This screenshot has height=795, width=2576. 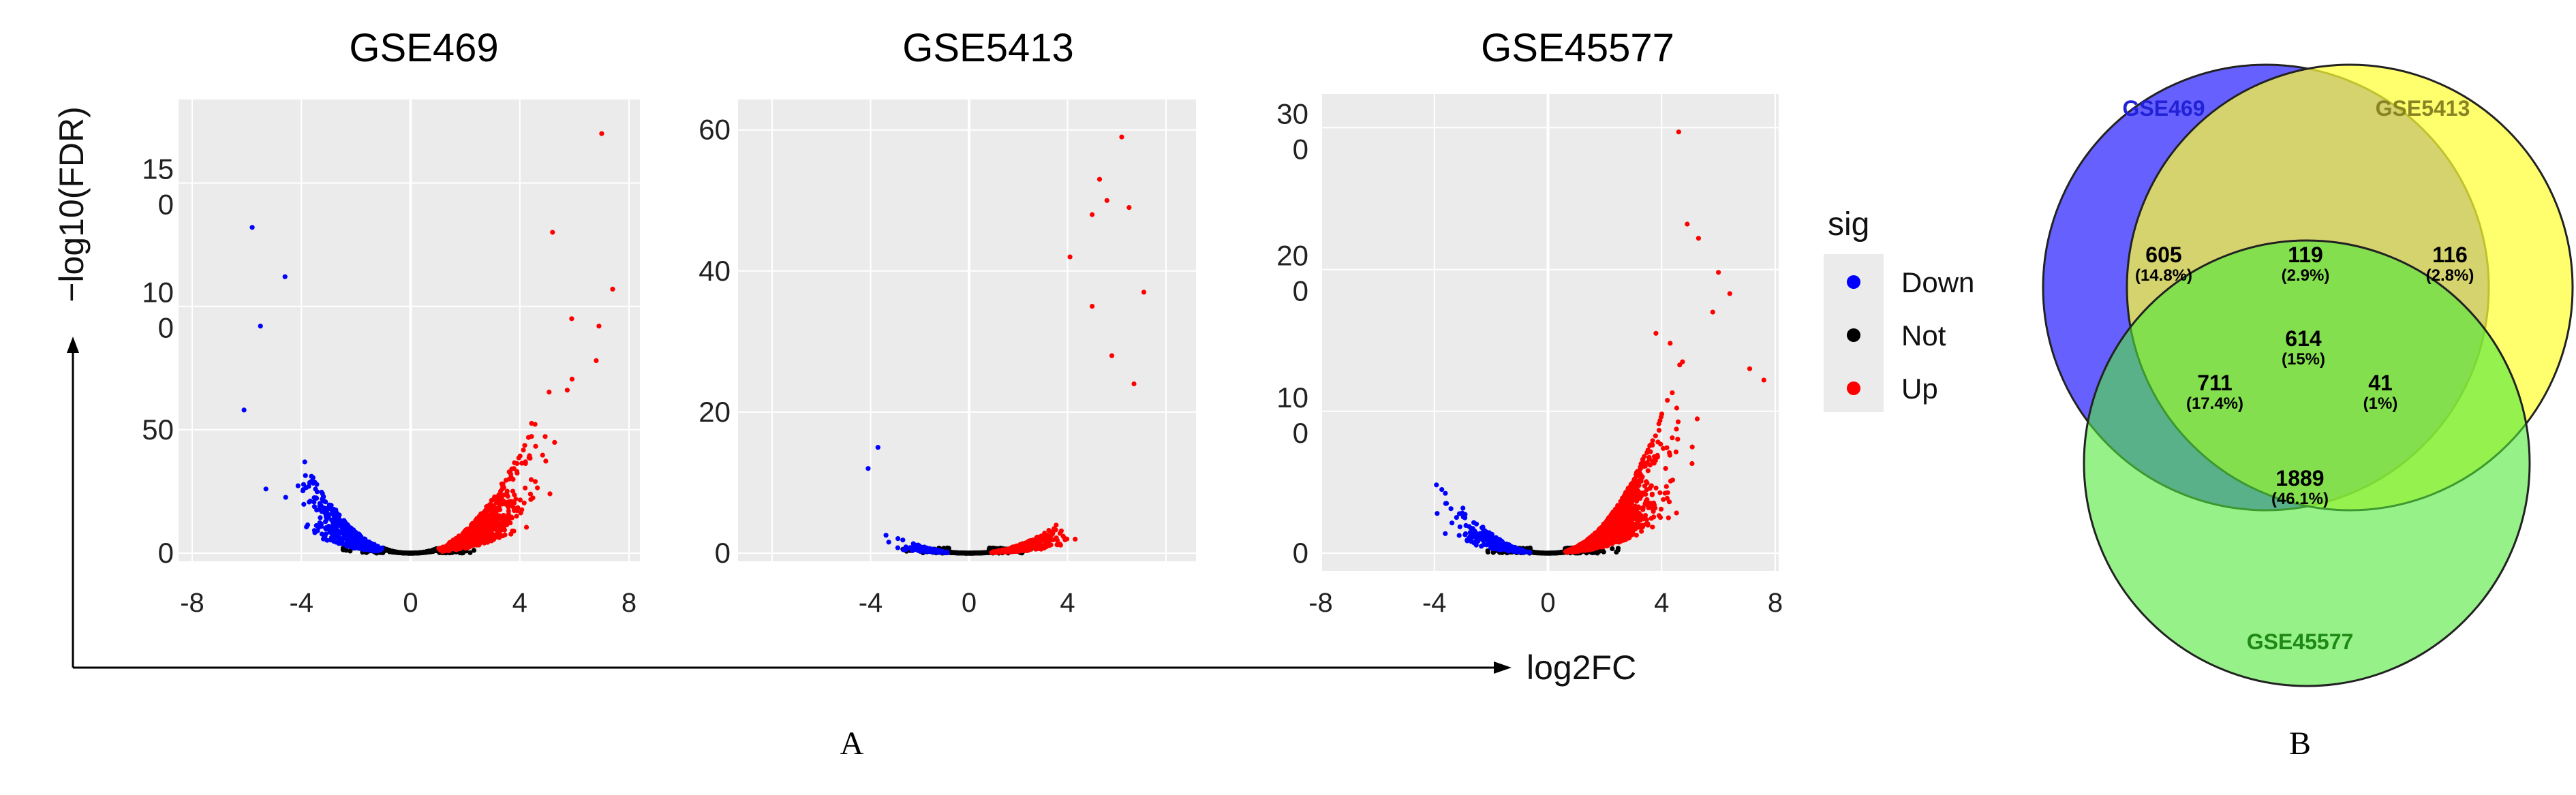 What do you see at coordinates (410, 603) in the screenshot?
I see `x-tick-label: 0` at bounding box center [410, 603].